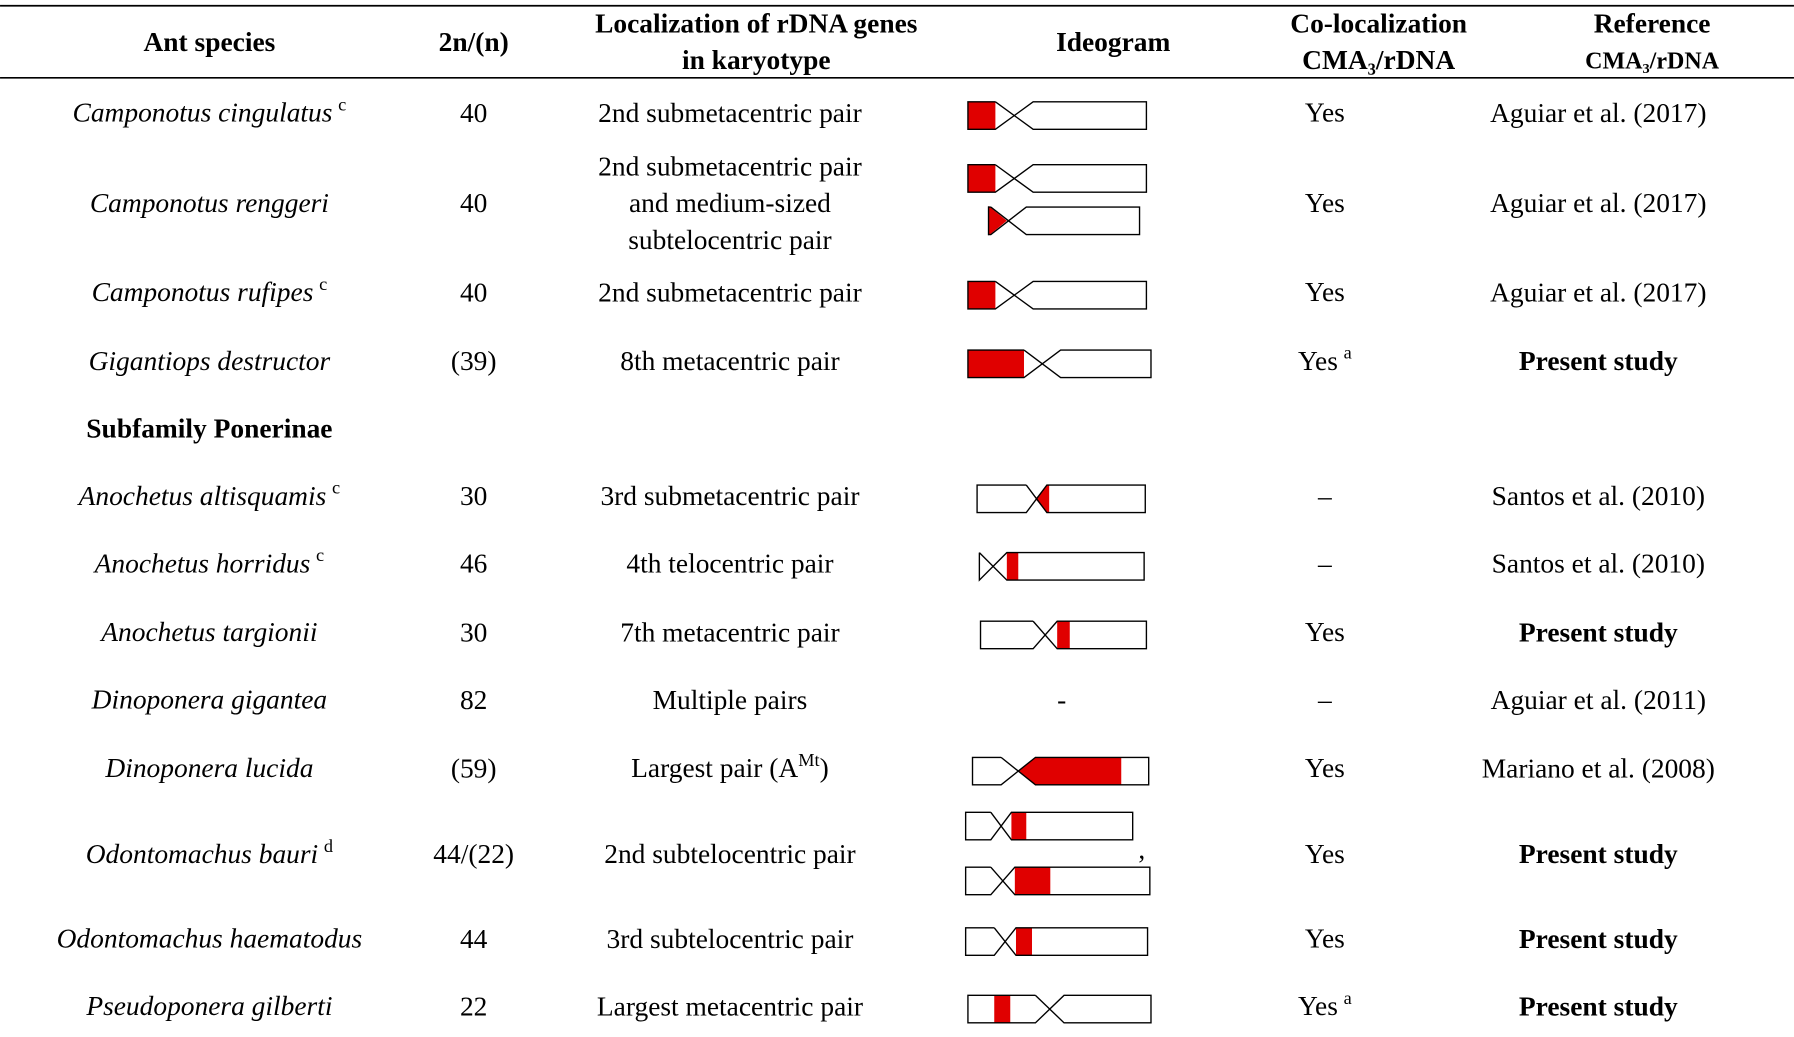 This screenshot has height=1037, width=1794. I want to click on colocalization-text: –, so click(1324, 564).